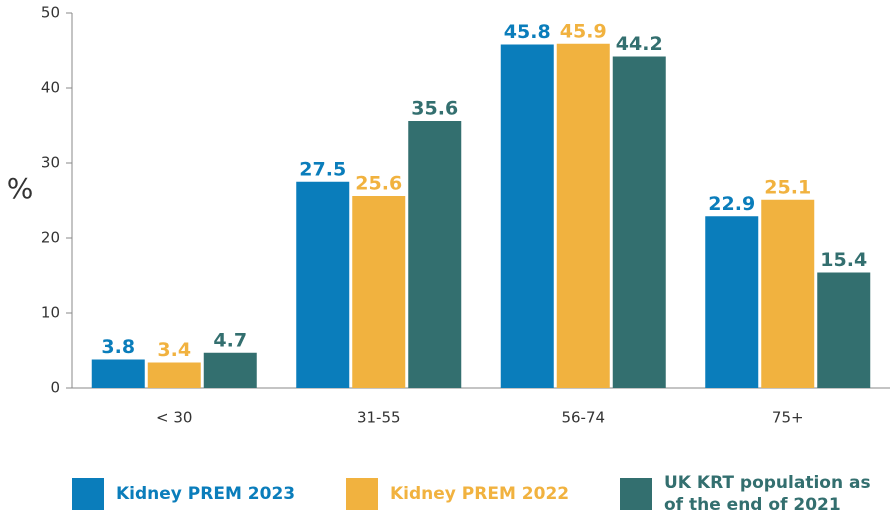 The image size is (896, 515). What do you see at coordinates (50, 238) in the screenshot?
I see `y-tick-label: 20` at bounding box center [50, 238].